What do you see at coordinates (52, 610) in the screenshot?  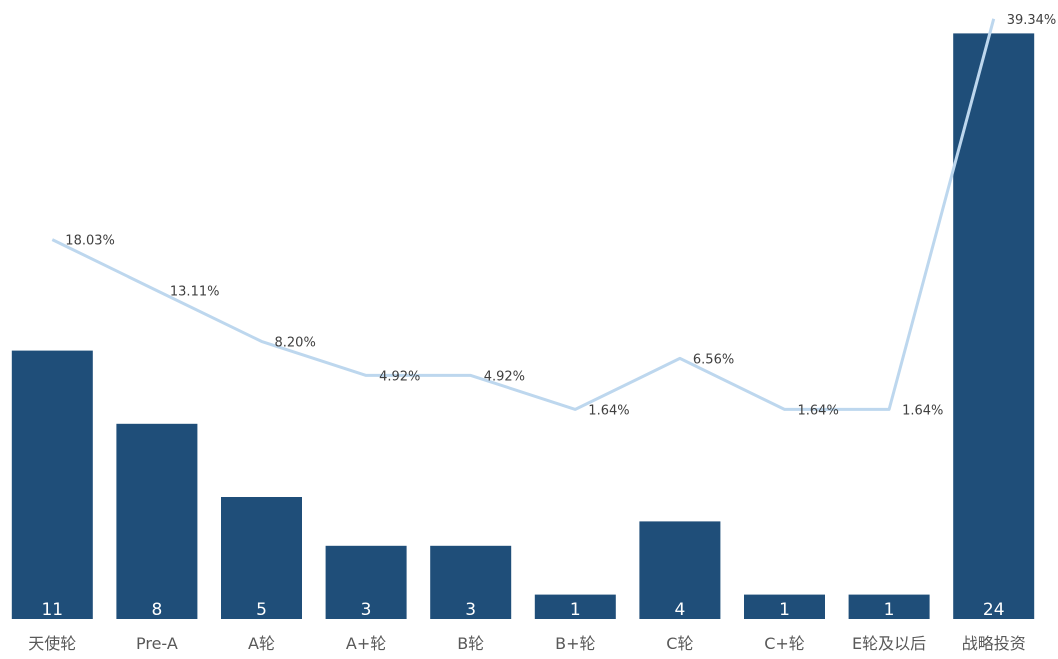 I see `bar-value-label-0: 11` at bounding box center [52, 610].